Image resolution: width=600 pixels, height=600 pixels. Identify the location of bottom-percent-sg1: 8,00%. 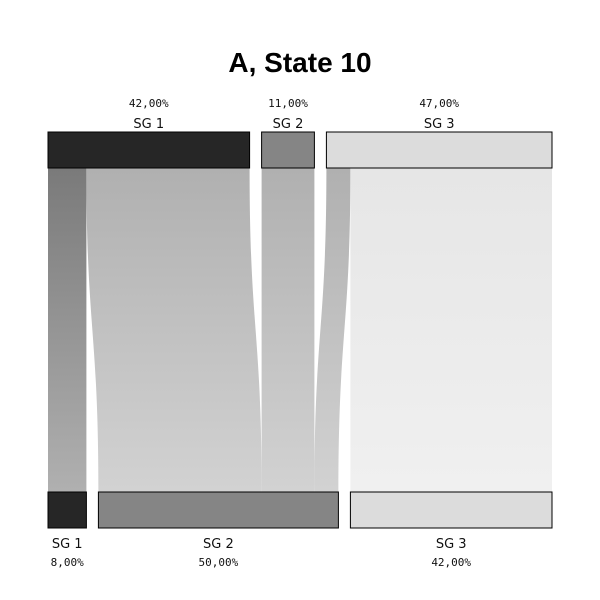
(67, 562).